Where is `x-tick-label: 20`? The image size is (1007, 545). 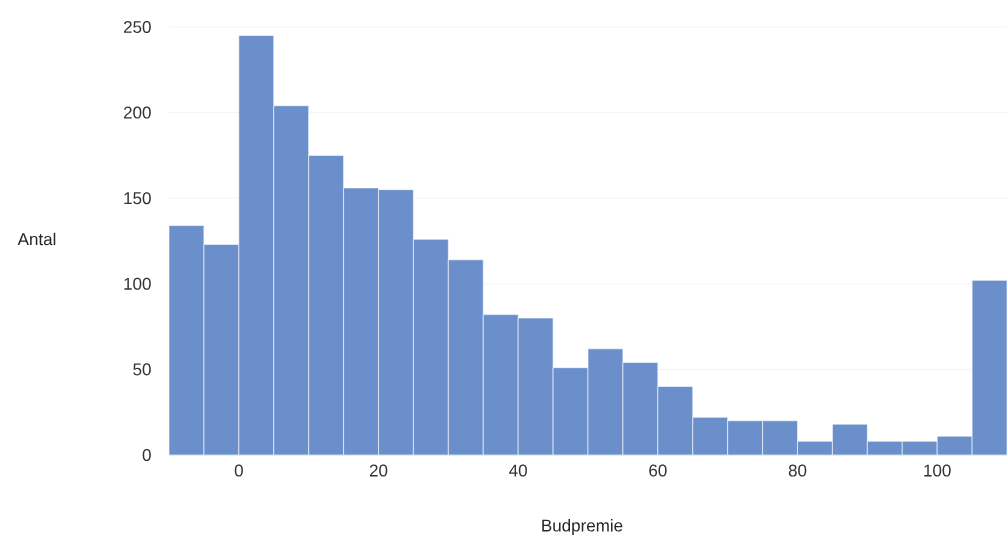 x-tick-label: 20 is located at coordinates (378, 470).